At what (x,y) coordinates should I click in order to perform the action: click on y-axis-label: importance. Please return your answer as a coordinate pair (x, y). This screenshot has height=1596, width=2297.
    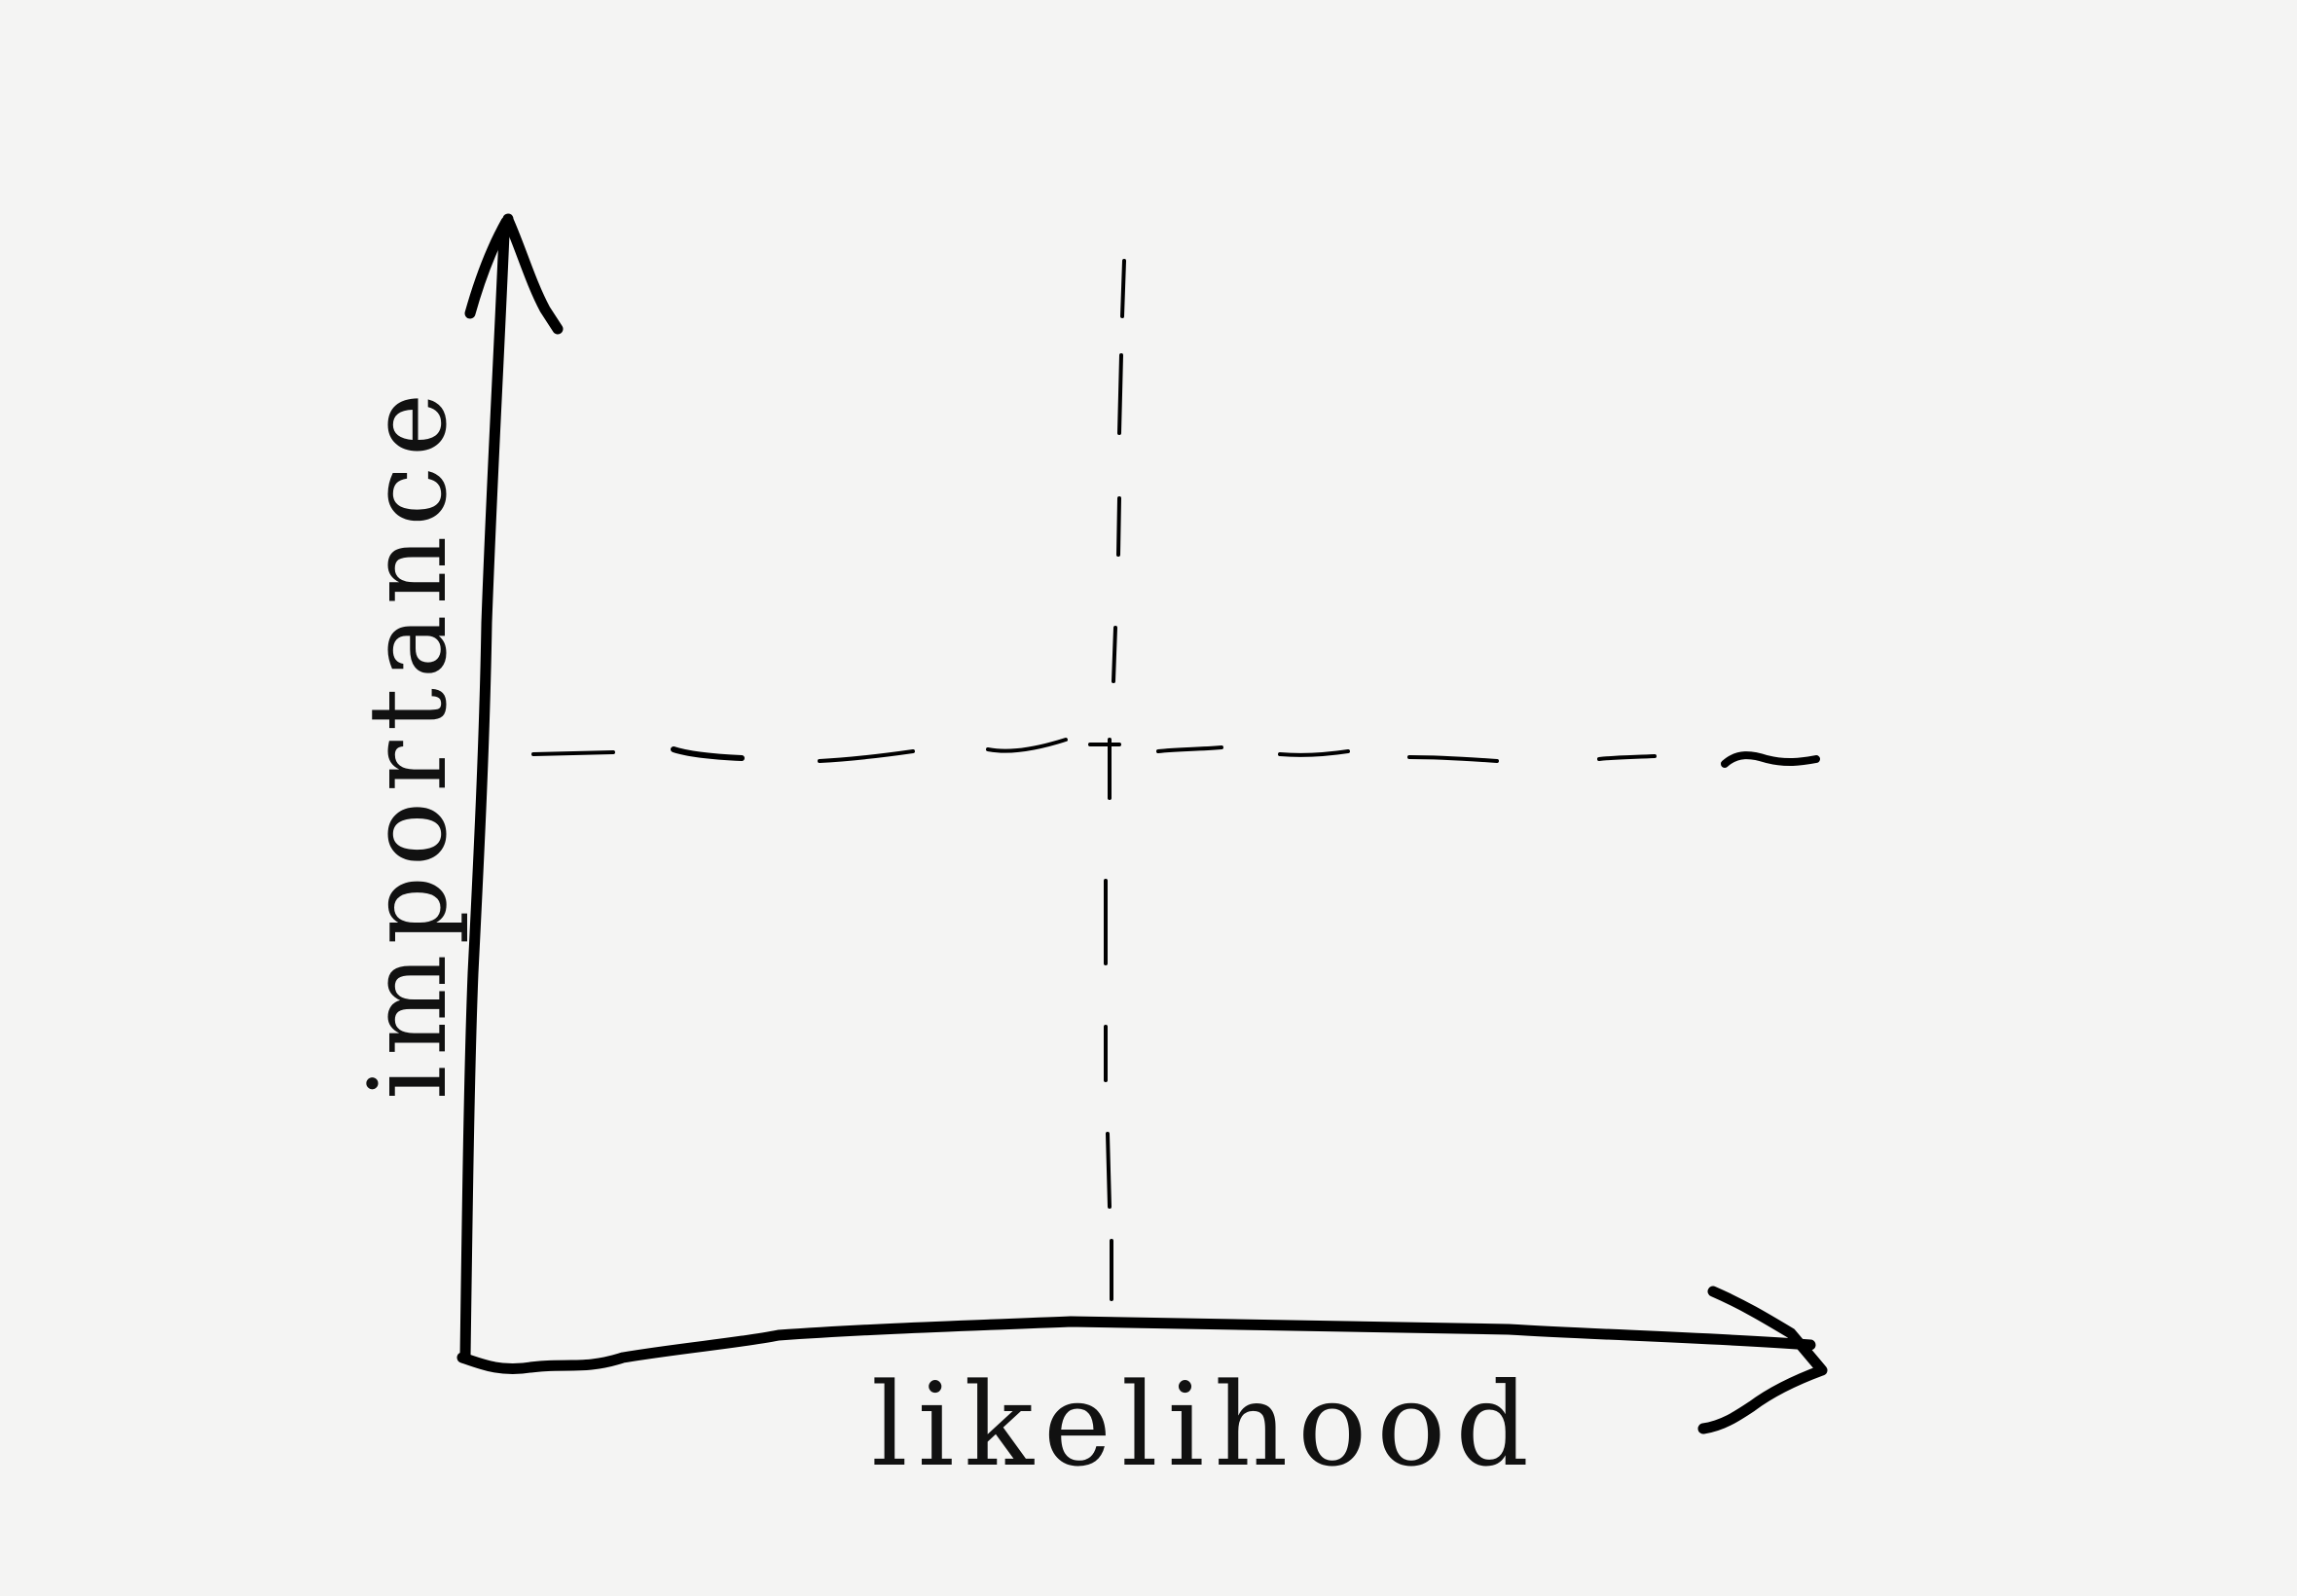
    Looking at the image, I should click on (408, 741).